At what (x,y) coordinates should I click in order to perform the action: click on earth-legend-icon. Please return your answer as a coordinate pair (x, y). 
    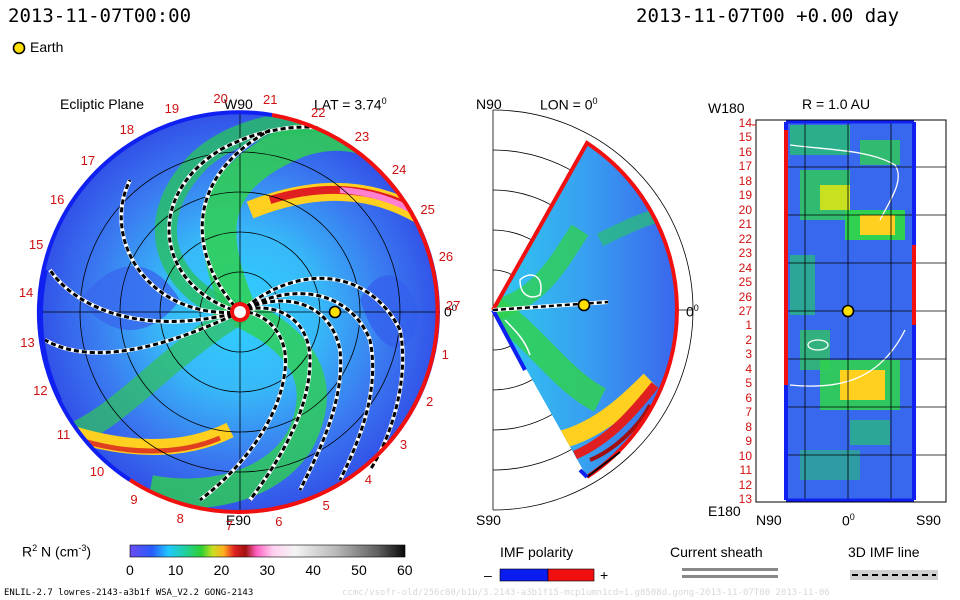
    Looking at the image, I should click on (19, 48).